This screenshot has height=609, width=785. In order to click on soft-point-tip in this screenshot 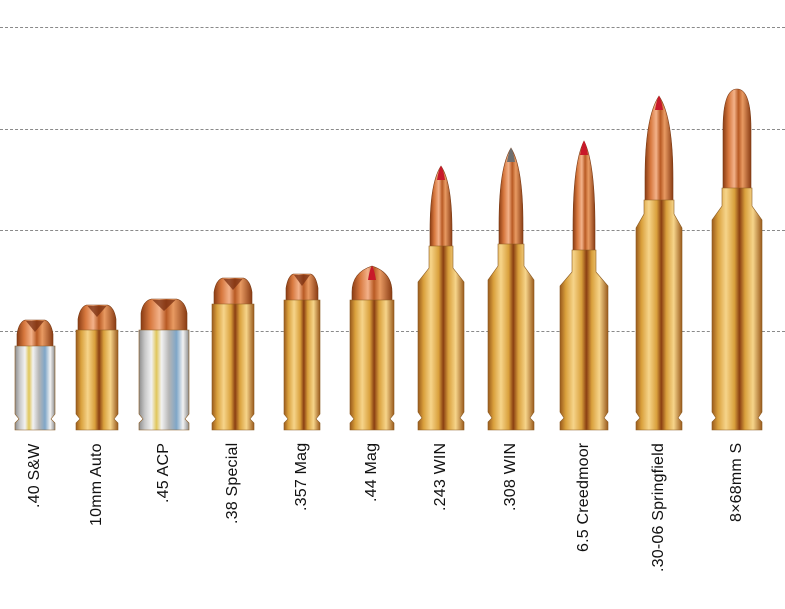, I will do `click(511, 155)`.